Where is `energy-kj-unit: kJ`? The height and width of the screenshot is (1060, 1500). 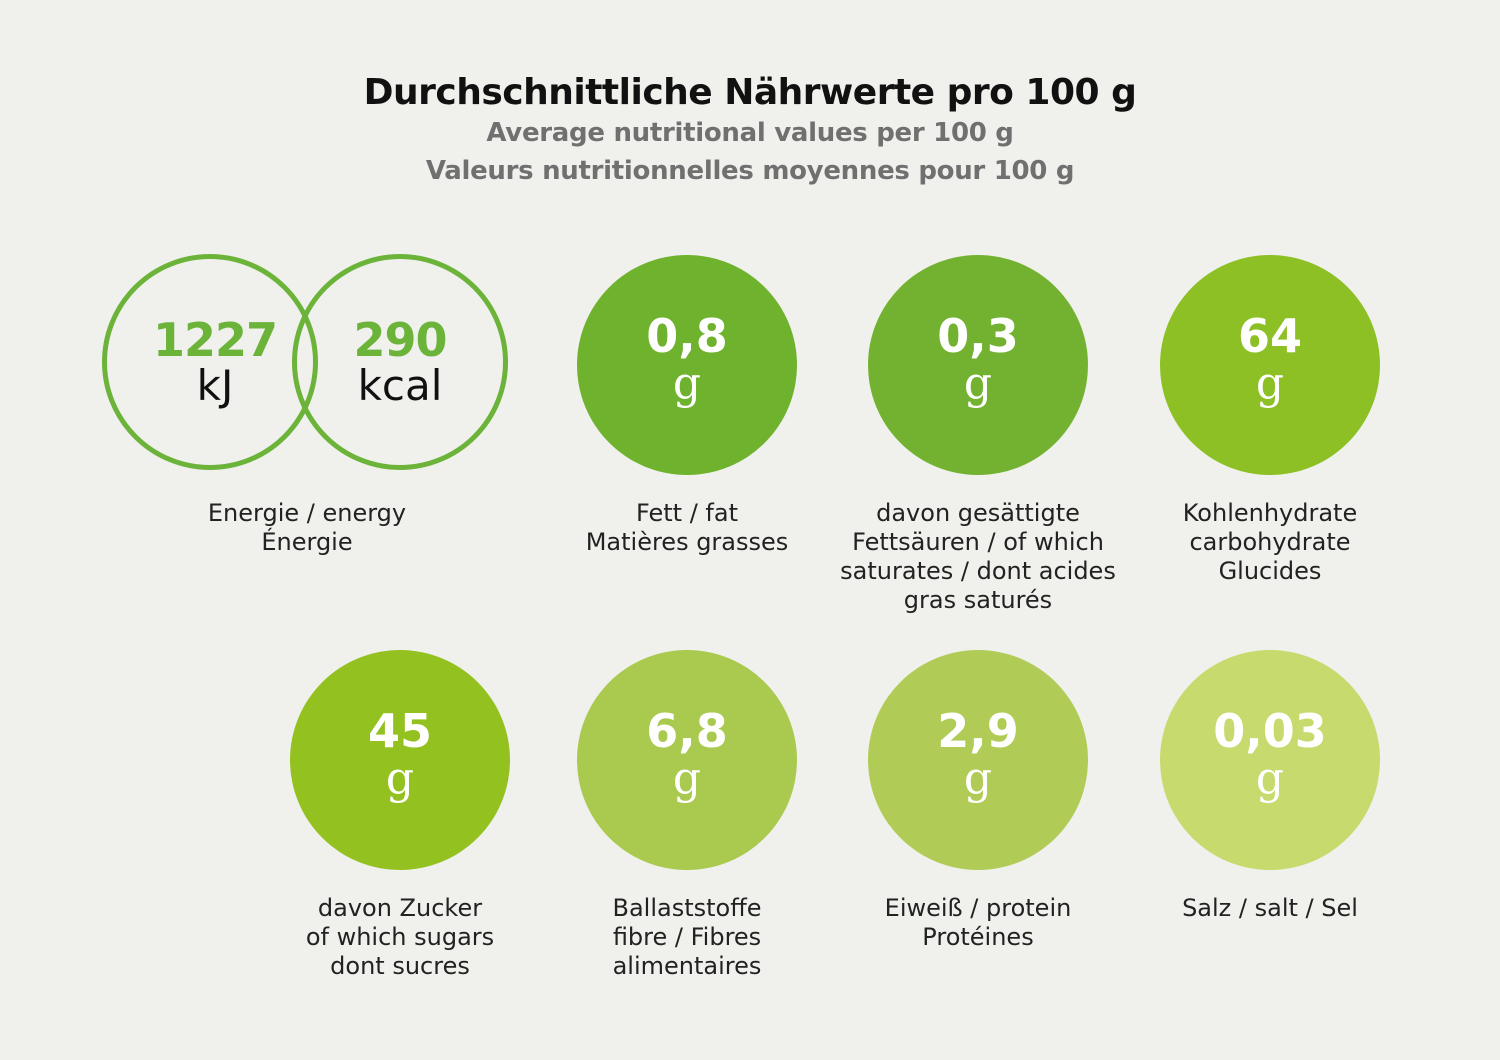
energy-kj-unit: kJ is located at coordinates (215, 385).